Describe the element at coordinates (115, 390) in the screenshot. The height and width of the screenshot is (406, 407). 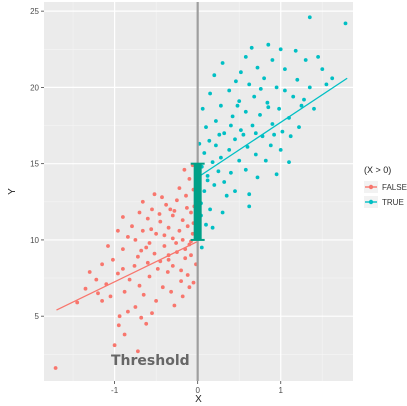
I see `x-tick-label: -1` at that location.